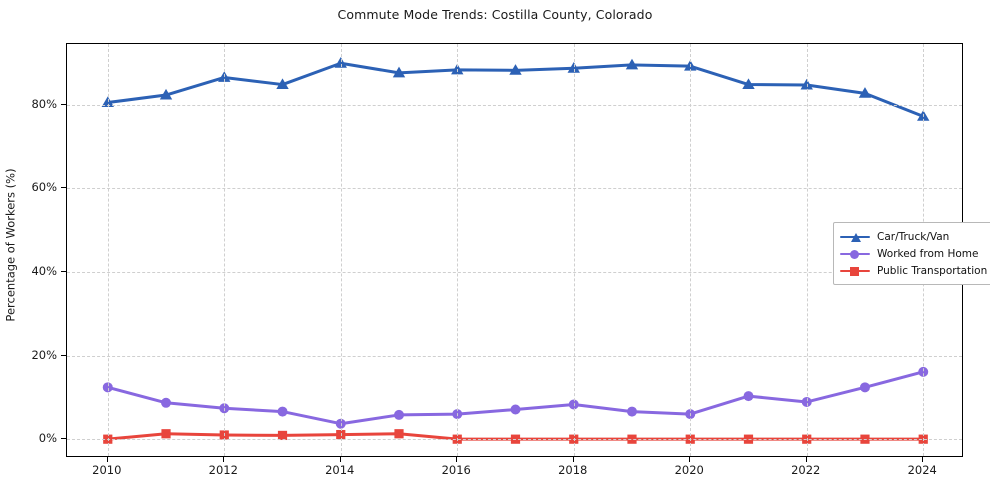 The height and width of the screenshot is (490, 990). What do you see at coordinates (855, 237) in the screenshot?
I see `legend-swatch-car-truck-van` at bounding box center [855, 237].